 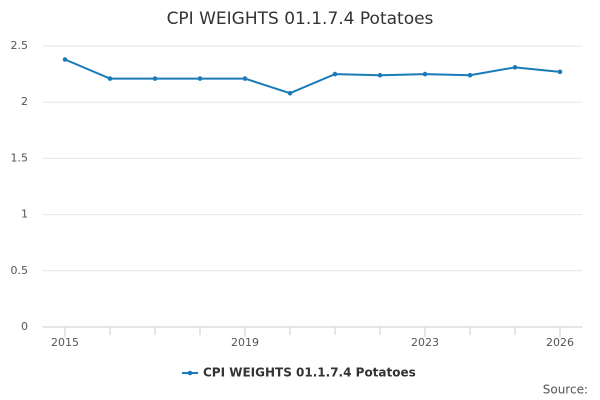 I want to click on y-tick-label: 1, so click(x=24, y=214).